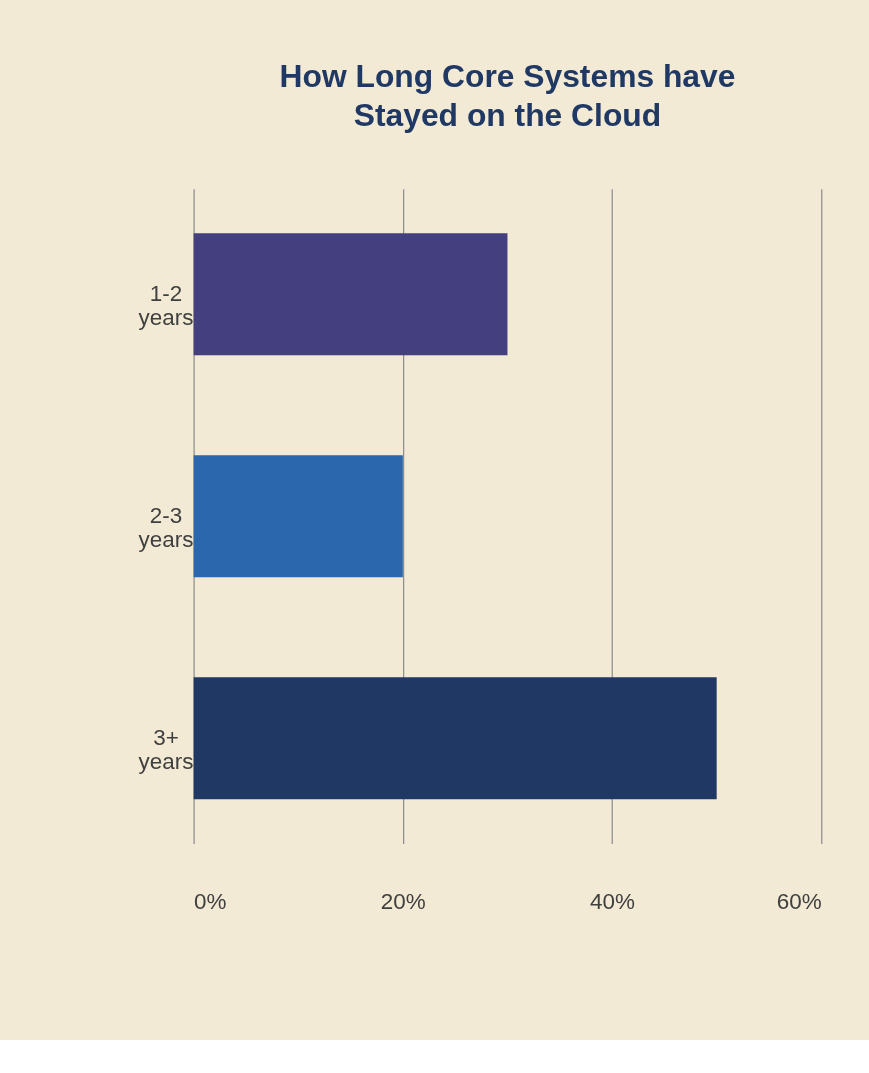 Image resolution: width=869 pixels, height=1073 pixels. Describe the element at coordinates (799, 901) in the screenshot. I see `x-tick-label: 60%` at that location.